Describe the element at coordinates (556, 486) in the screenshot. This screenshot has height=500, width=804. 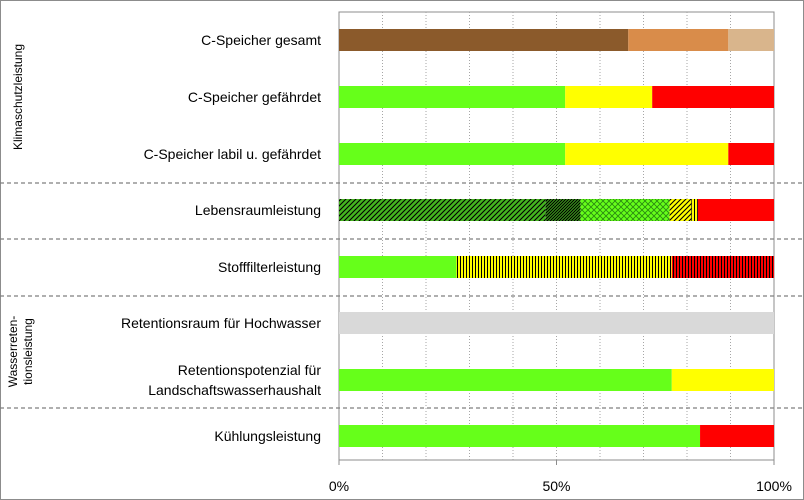
I see `x-tick-label: 50%` at that location.